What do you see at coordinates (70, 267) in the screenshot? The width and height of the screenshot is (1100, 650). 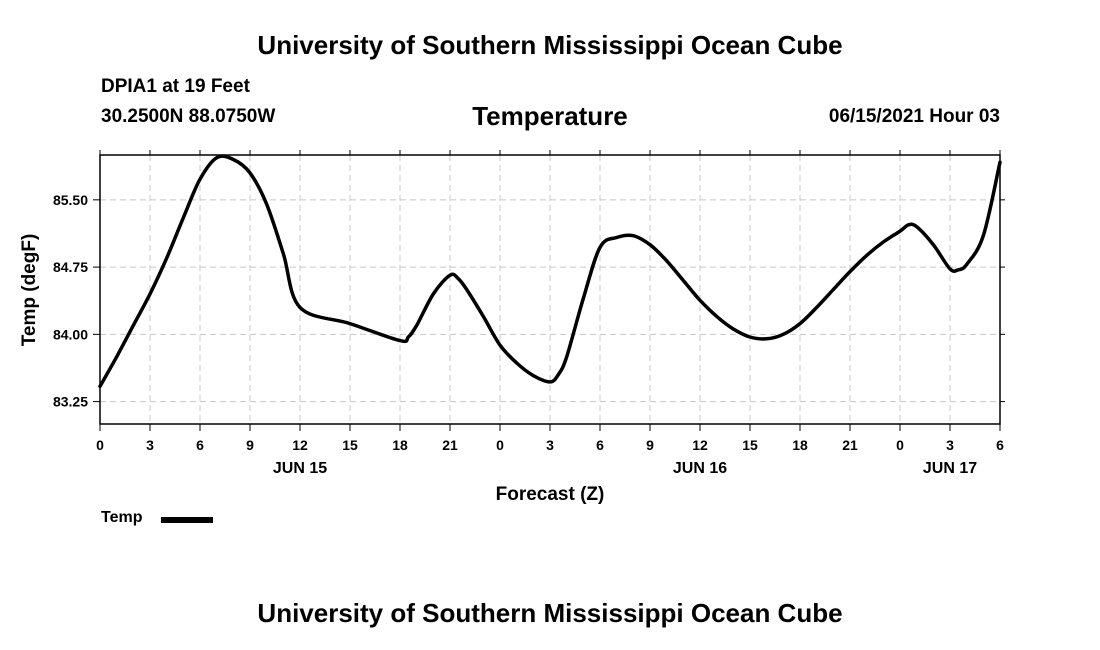 I see `y-tick-label: 84.75` at bounding box center [70, 267].